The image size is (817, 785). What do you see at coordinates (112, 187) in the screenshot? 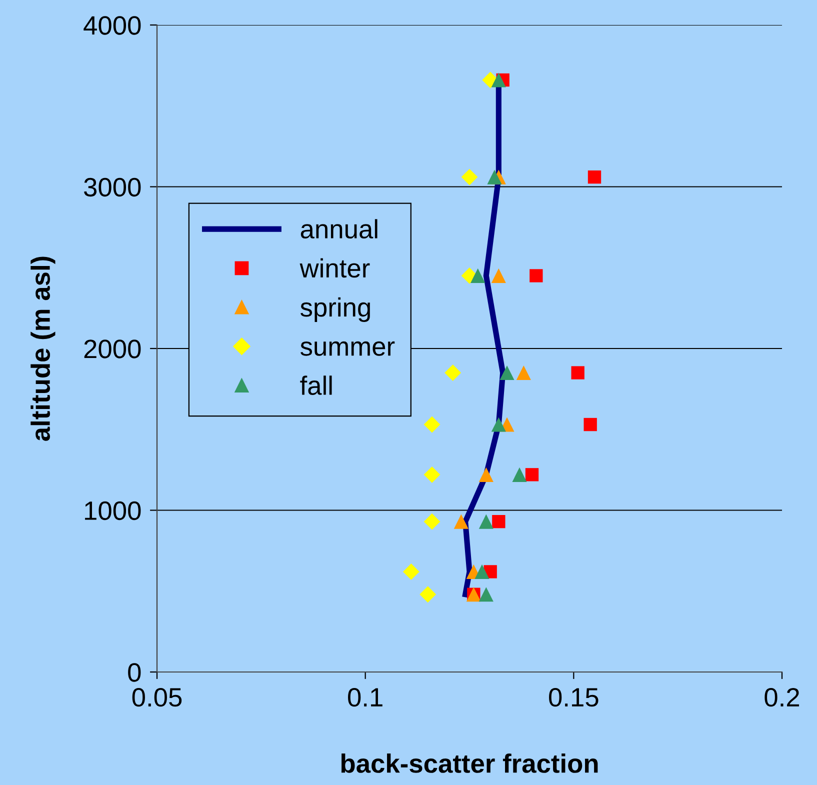
I see `y-tick-label: 3000` at bounding box center [112, 187].